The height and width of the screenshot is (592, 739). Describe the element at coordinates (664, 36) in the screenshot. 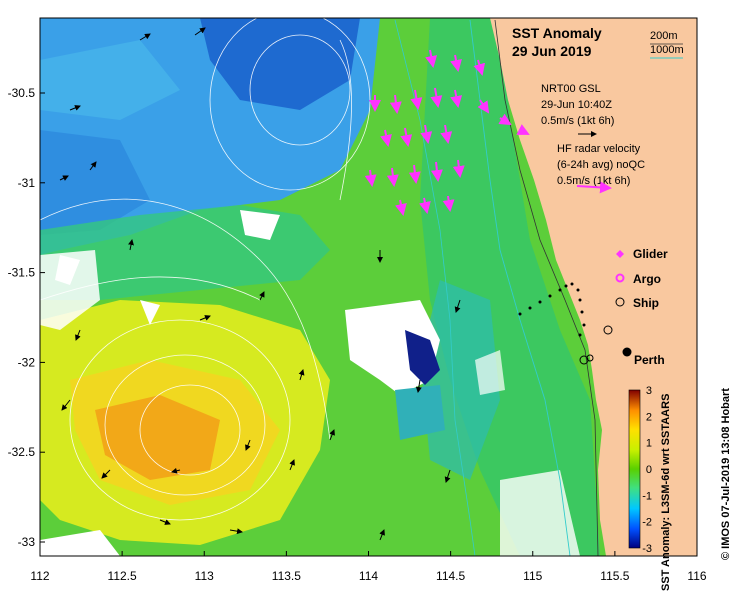

I see `depth-label-200m: 200m` at that location.